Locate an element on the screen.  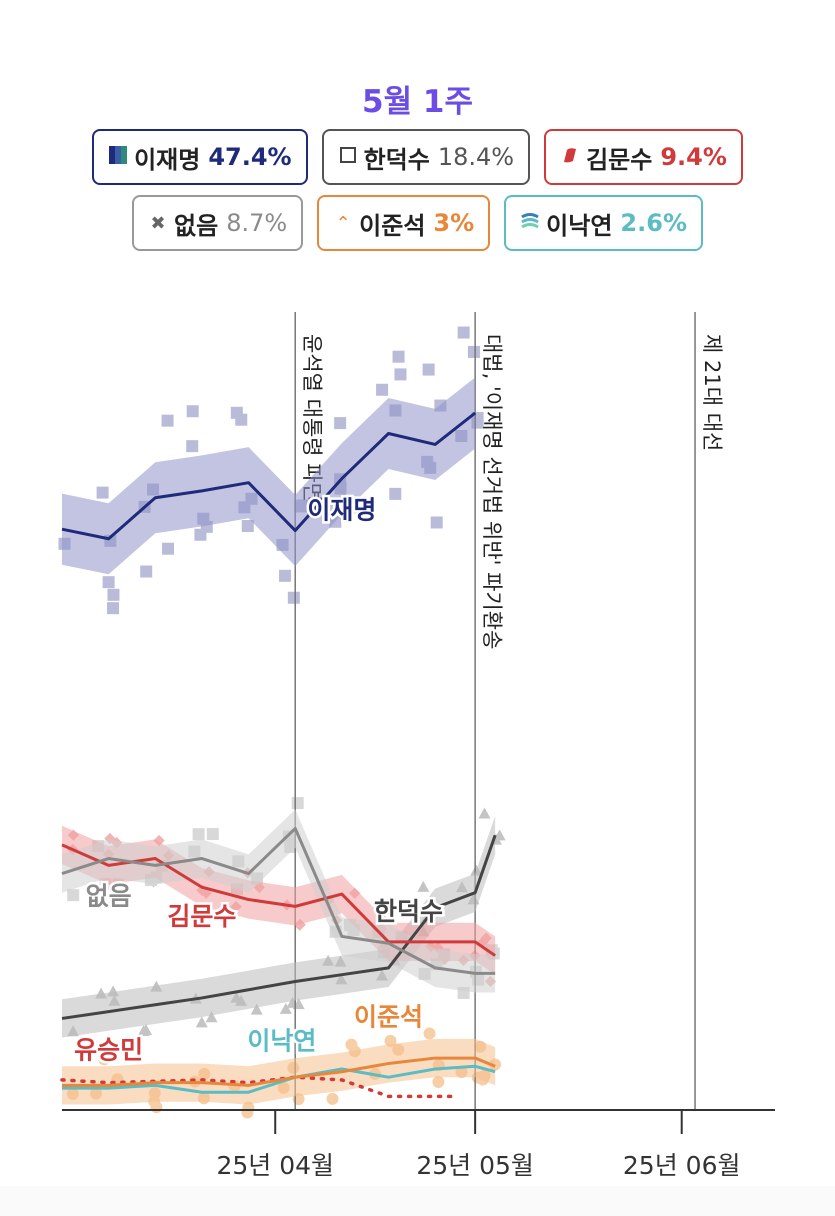
legend-name: 한덕수 is located at coordinates (396, 159).